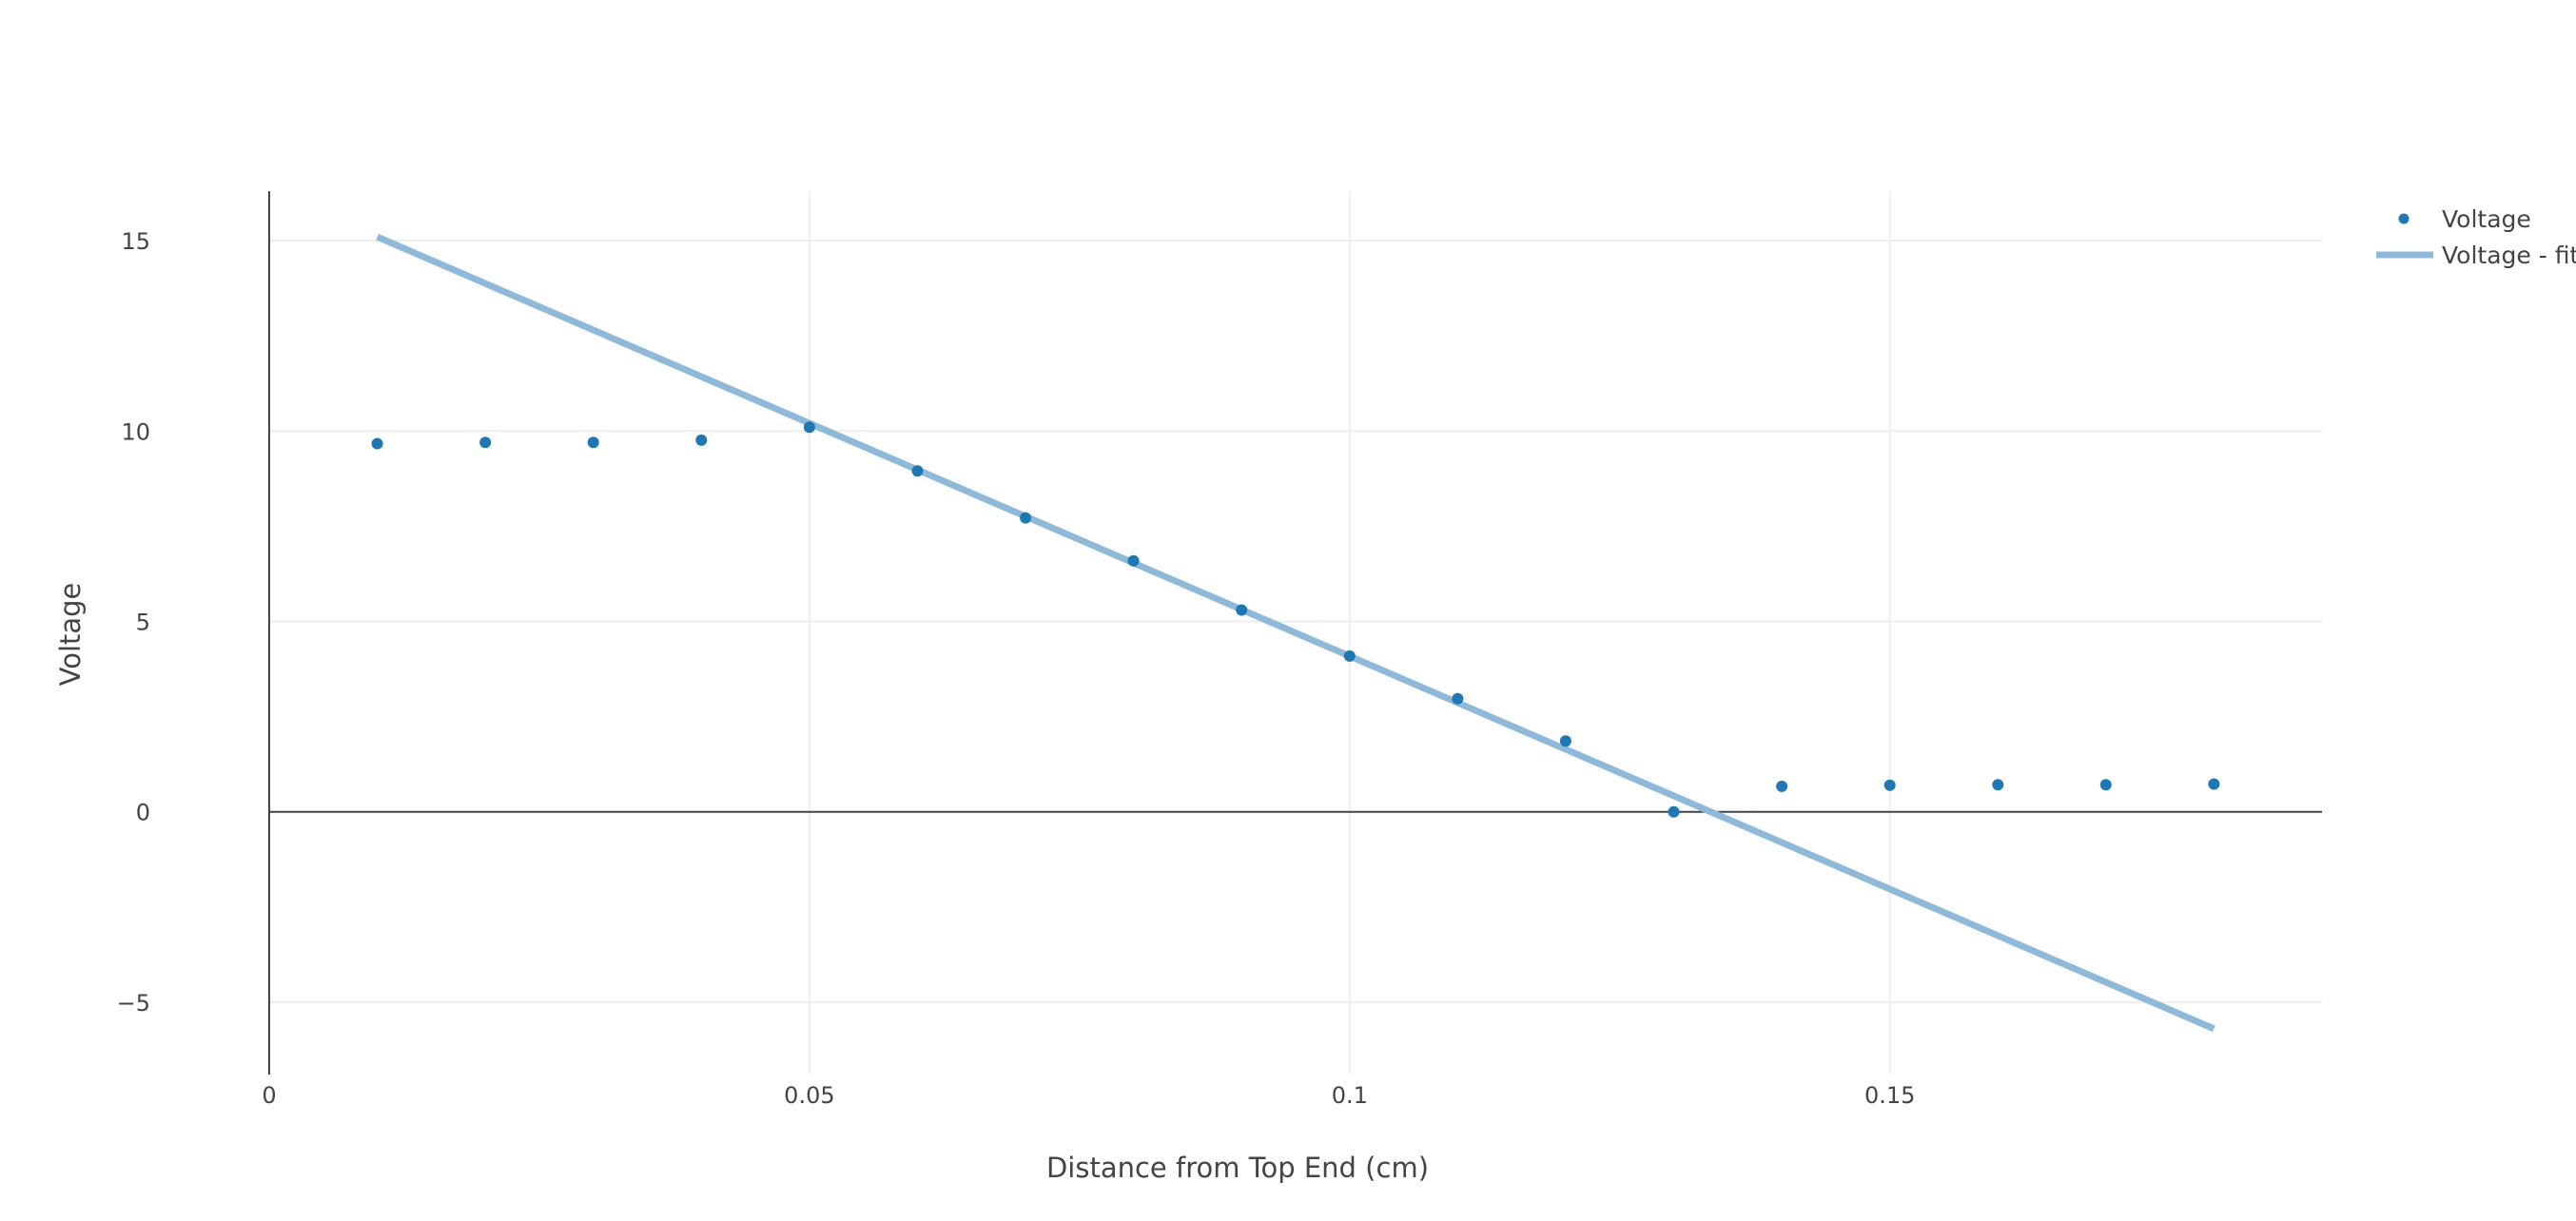  What do you see at coordinates (1350, 1095) in the screenshot?
I see `x-tick-label: 0.1` at bounding box center [1350, 1095].